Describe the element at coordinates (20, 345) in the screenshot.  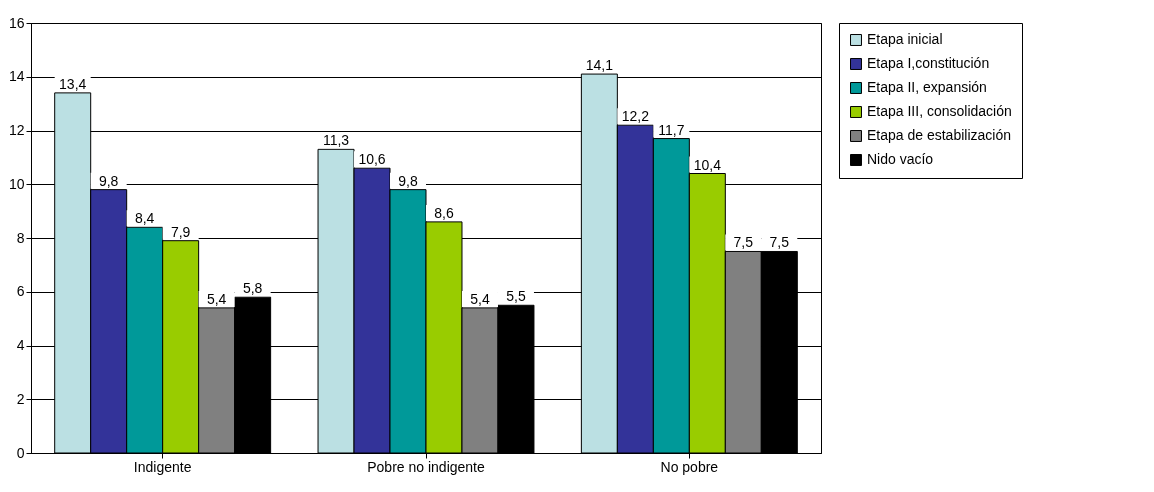
I see `y-tick-label: 4` at that location.